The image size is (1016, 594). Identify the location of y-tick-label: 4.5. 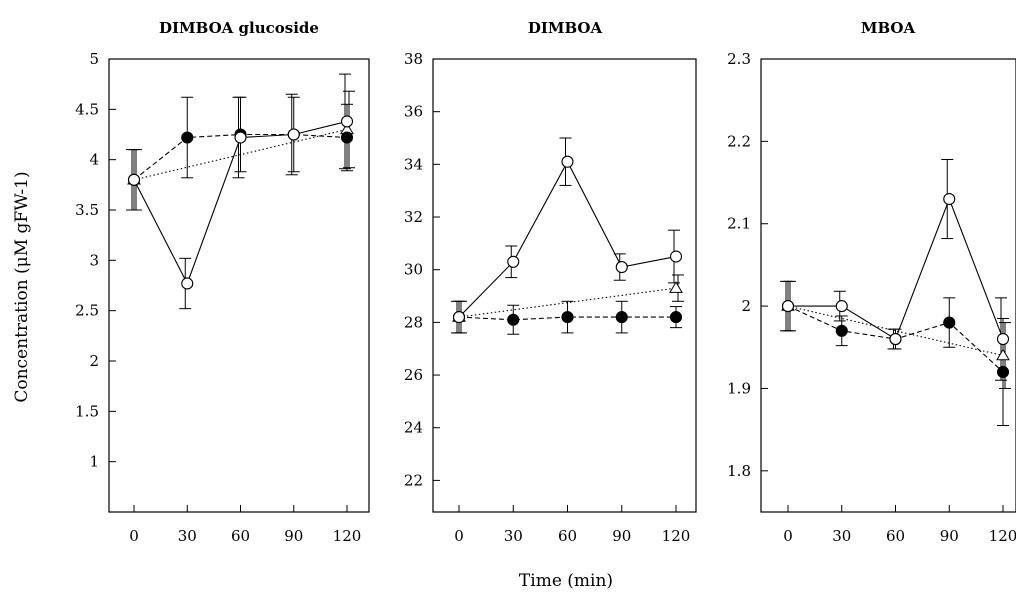
(87, 109).